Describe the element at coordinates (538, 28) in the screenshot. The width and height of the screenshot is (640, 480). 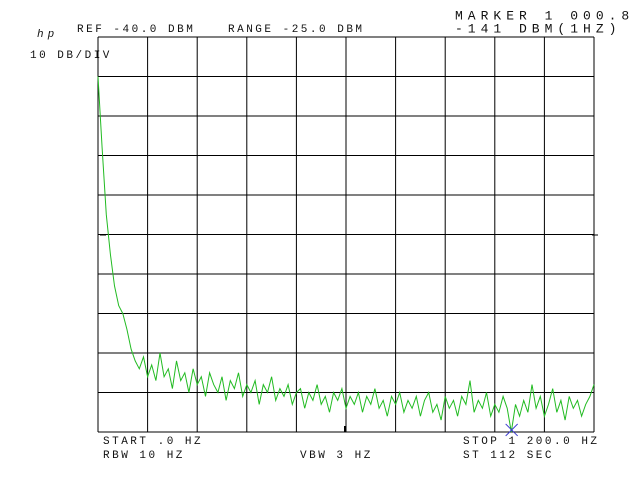
I see `marker-value: -141 DBM(1HZ)` at that location.